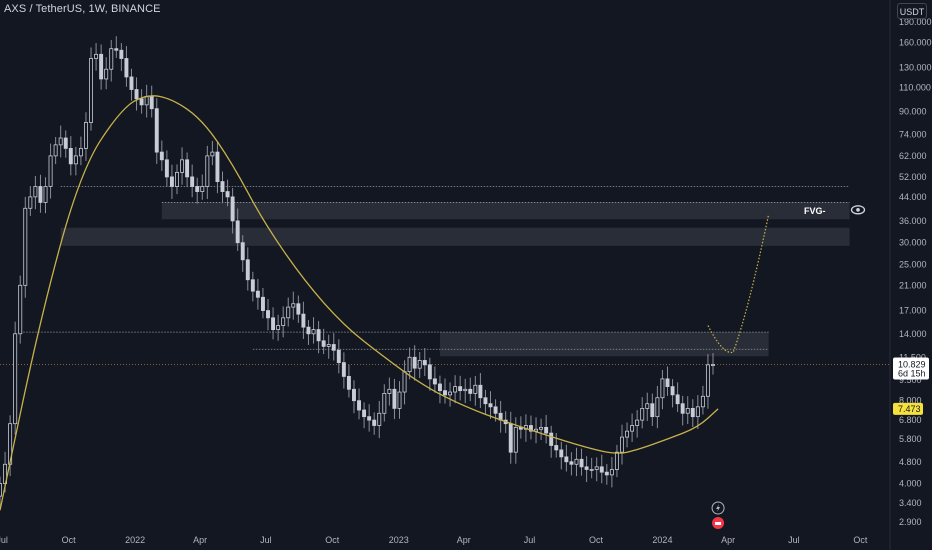 The image size is (932, 550). Describe the element at coordinates (718, 508) in the screenshot. I see `lightning-bolt` at that location.